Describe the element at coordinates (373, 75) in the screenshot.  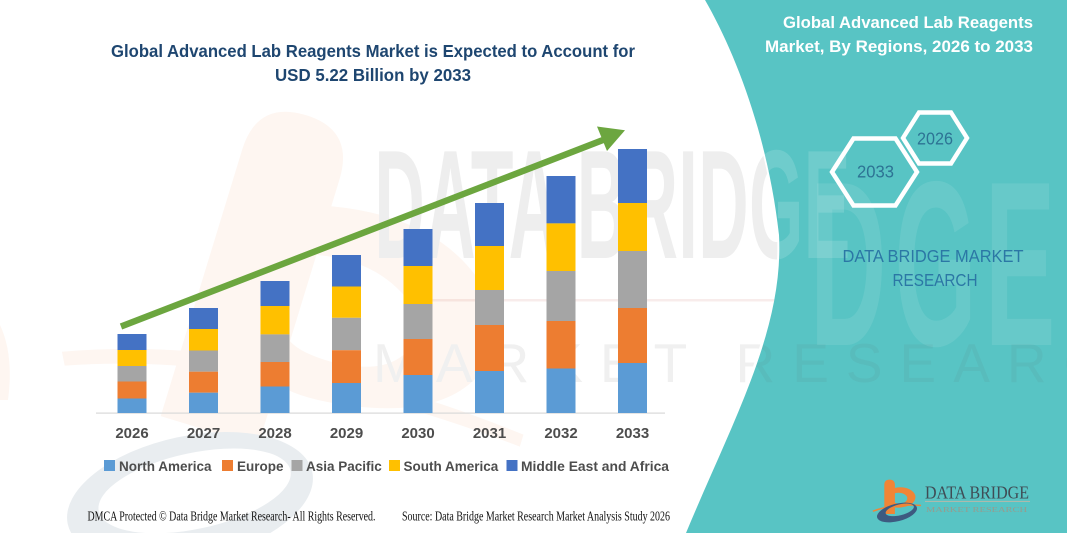
I see `svg-text: USD 5.22 Billion by 2033` at that location.